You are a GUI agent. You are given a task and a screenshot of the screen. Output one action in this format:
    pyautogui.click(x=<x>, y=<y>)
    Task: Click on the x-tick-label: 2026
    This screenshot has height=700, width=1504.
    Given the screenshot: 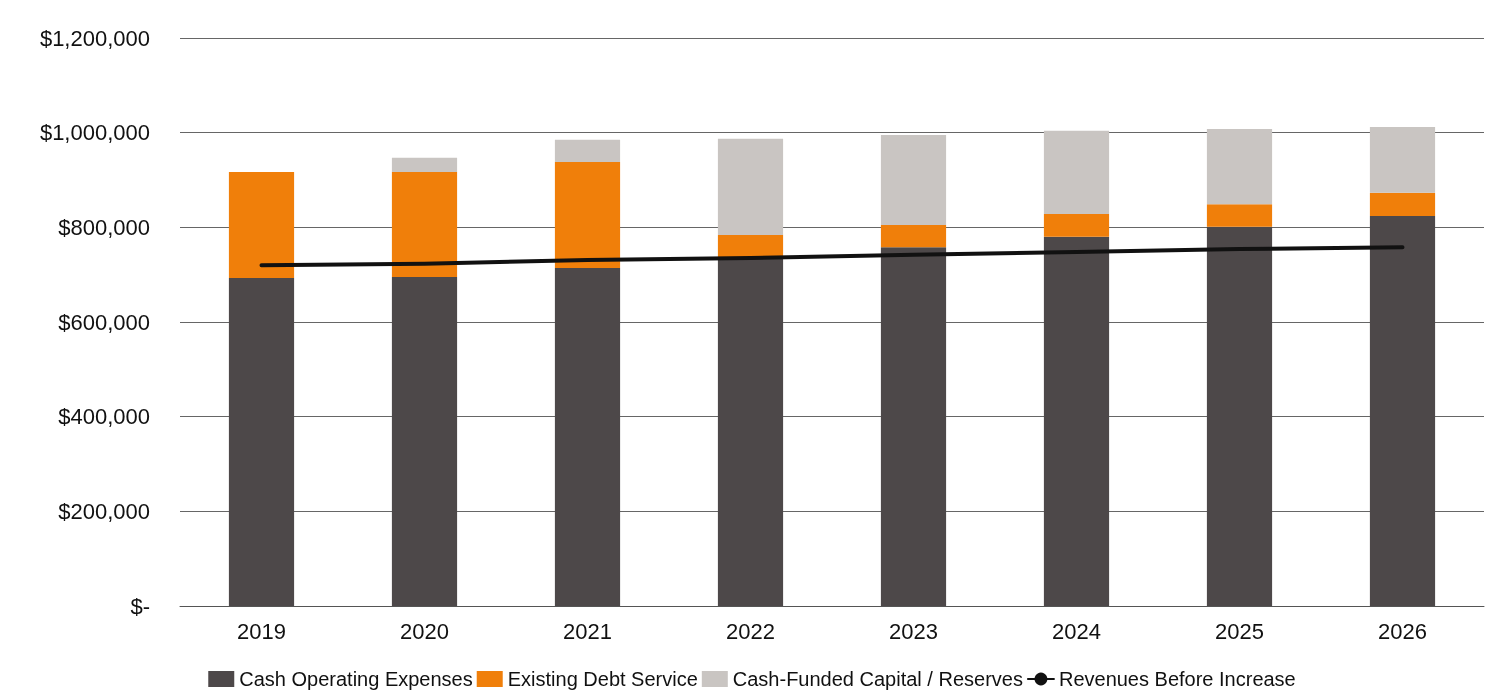 What is the action you would take?
    pyautogui.click(x=1402, y=631)
    